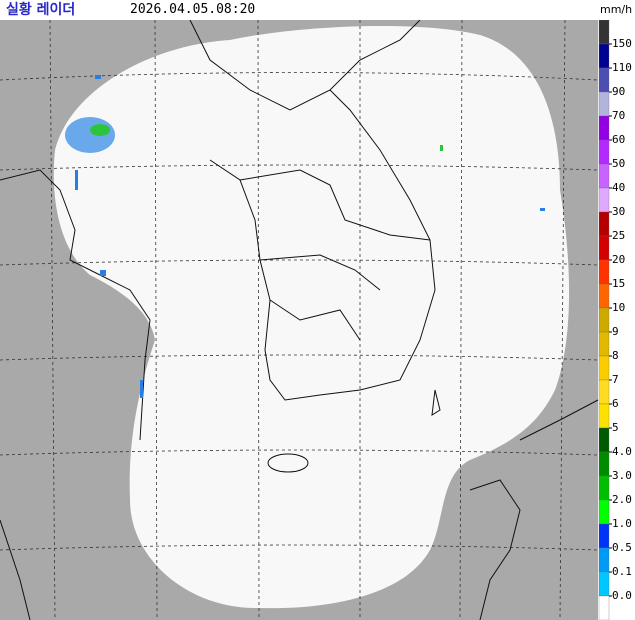 This screenshot has height=620, width=635. I want to click on legend-label: 25, so click(618, 235).